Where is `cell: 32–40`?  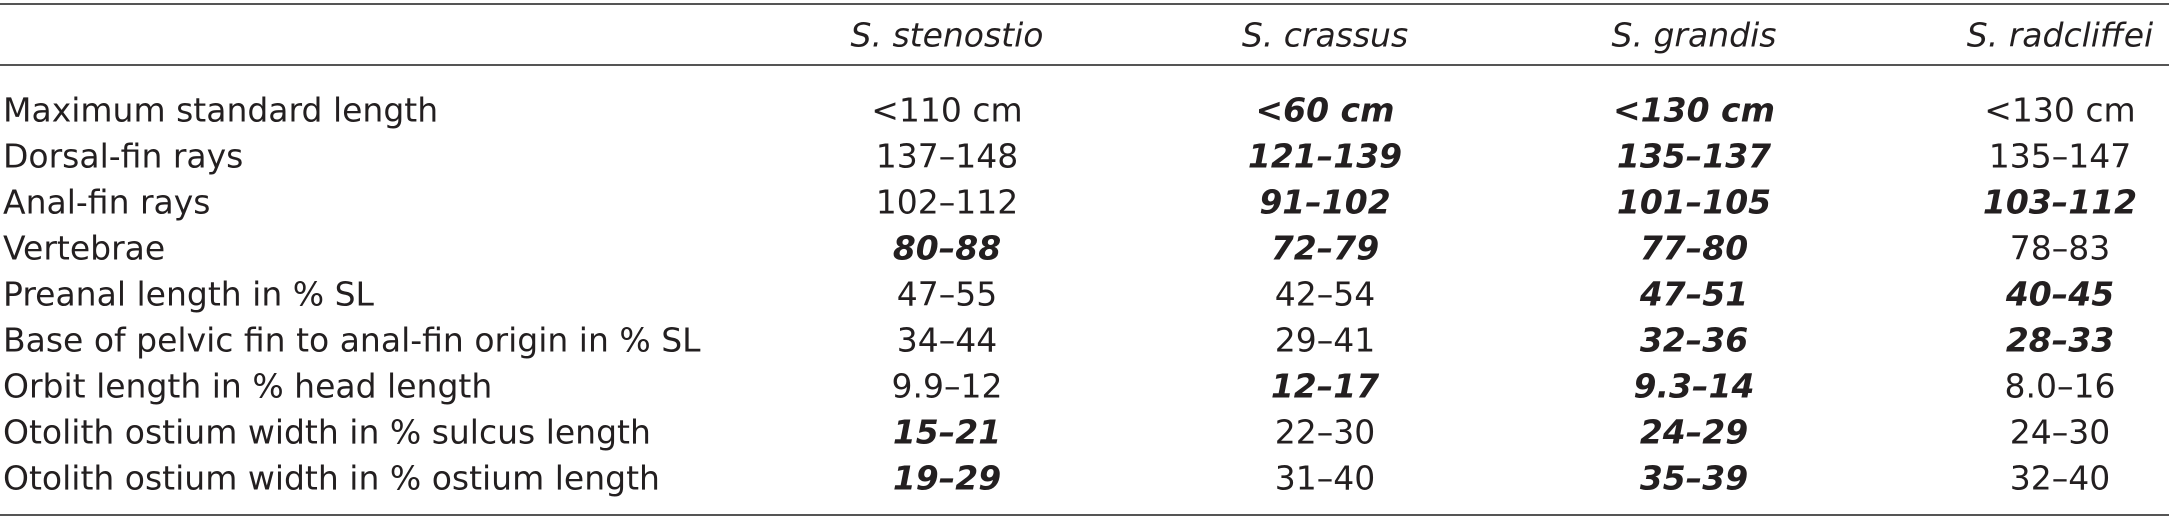 cell: 32–40 is located at coordinates (2060, 478).